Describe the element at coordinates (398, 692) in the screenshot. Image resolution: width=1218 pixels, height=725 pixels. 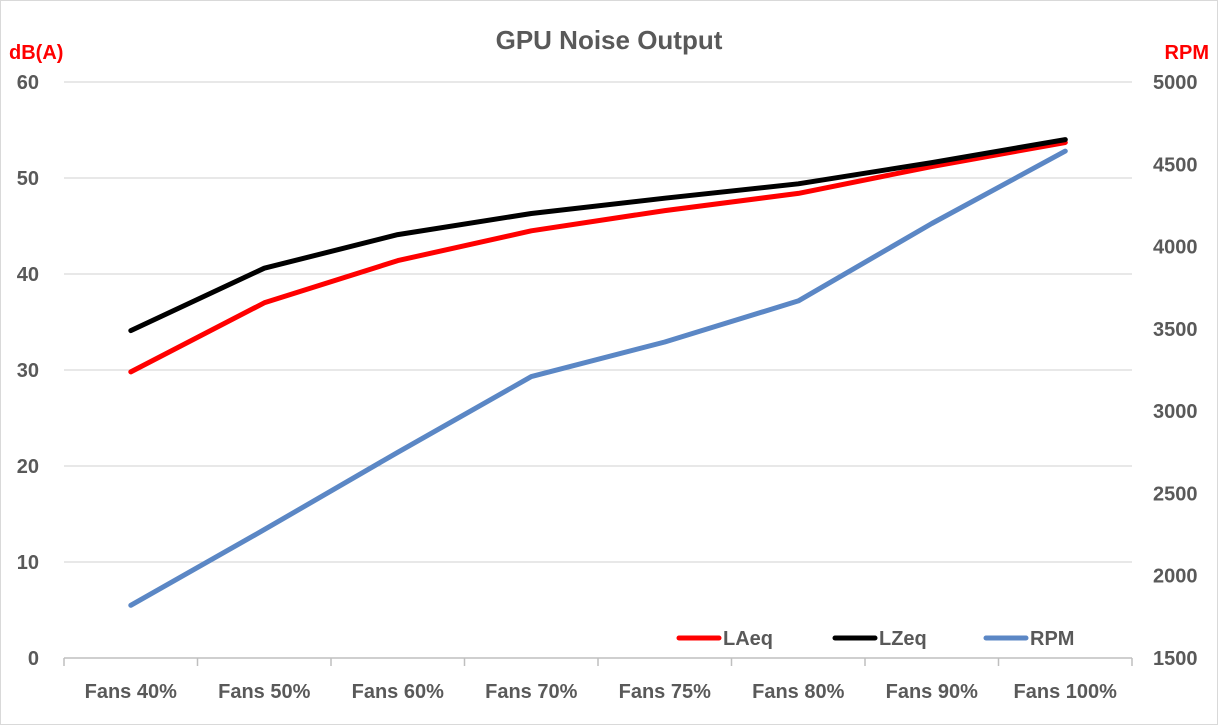
I see `x-tick-label: Fans 60%` at that location.